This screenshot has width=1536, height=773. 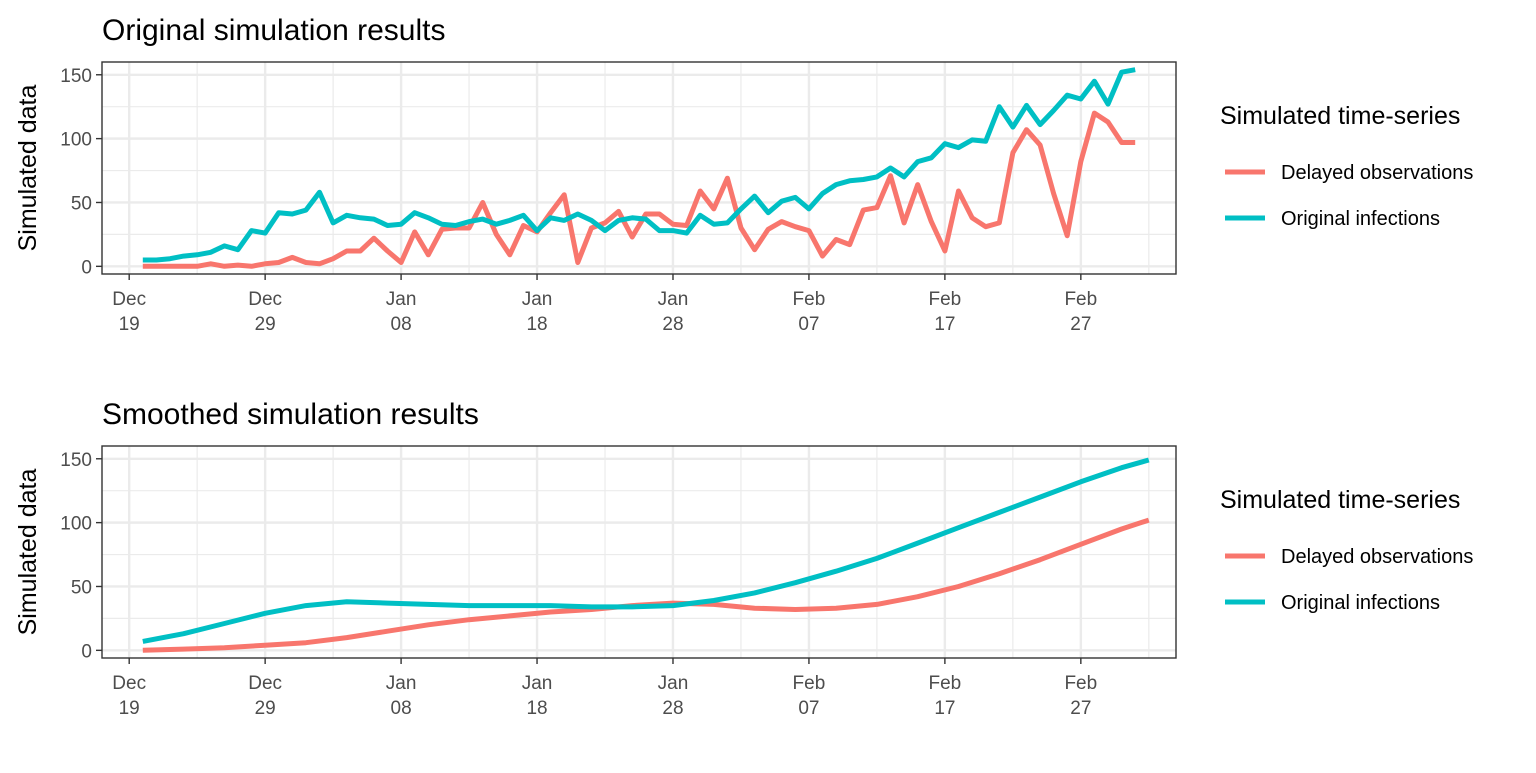 I want to click on series-line-delayed-observations, so click(x=639, y=189).